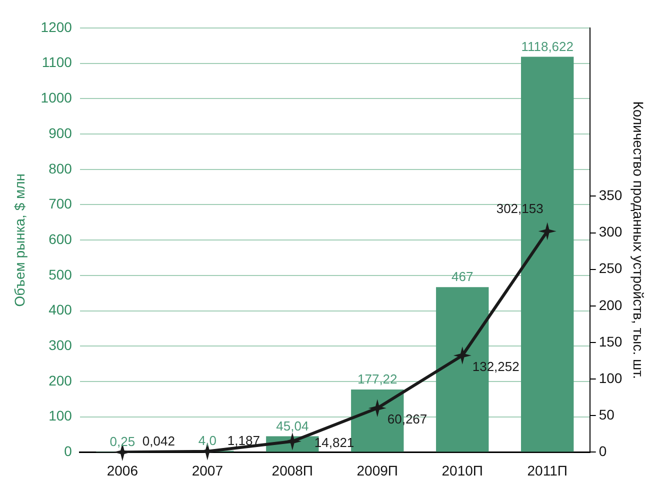 Image resolution: width=662 pixels, height=491 pixels. I want to click on y-tick-label: 1000, so click(56, 98).